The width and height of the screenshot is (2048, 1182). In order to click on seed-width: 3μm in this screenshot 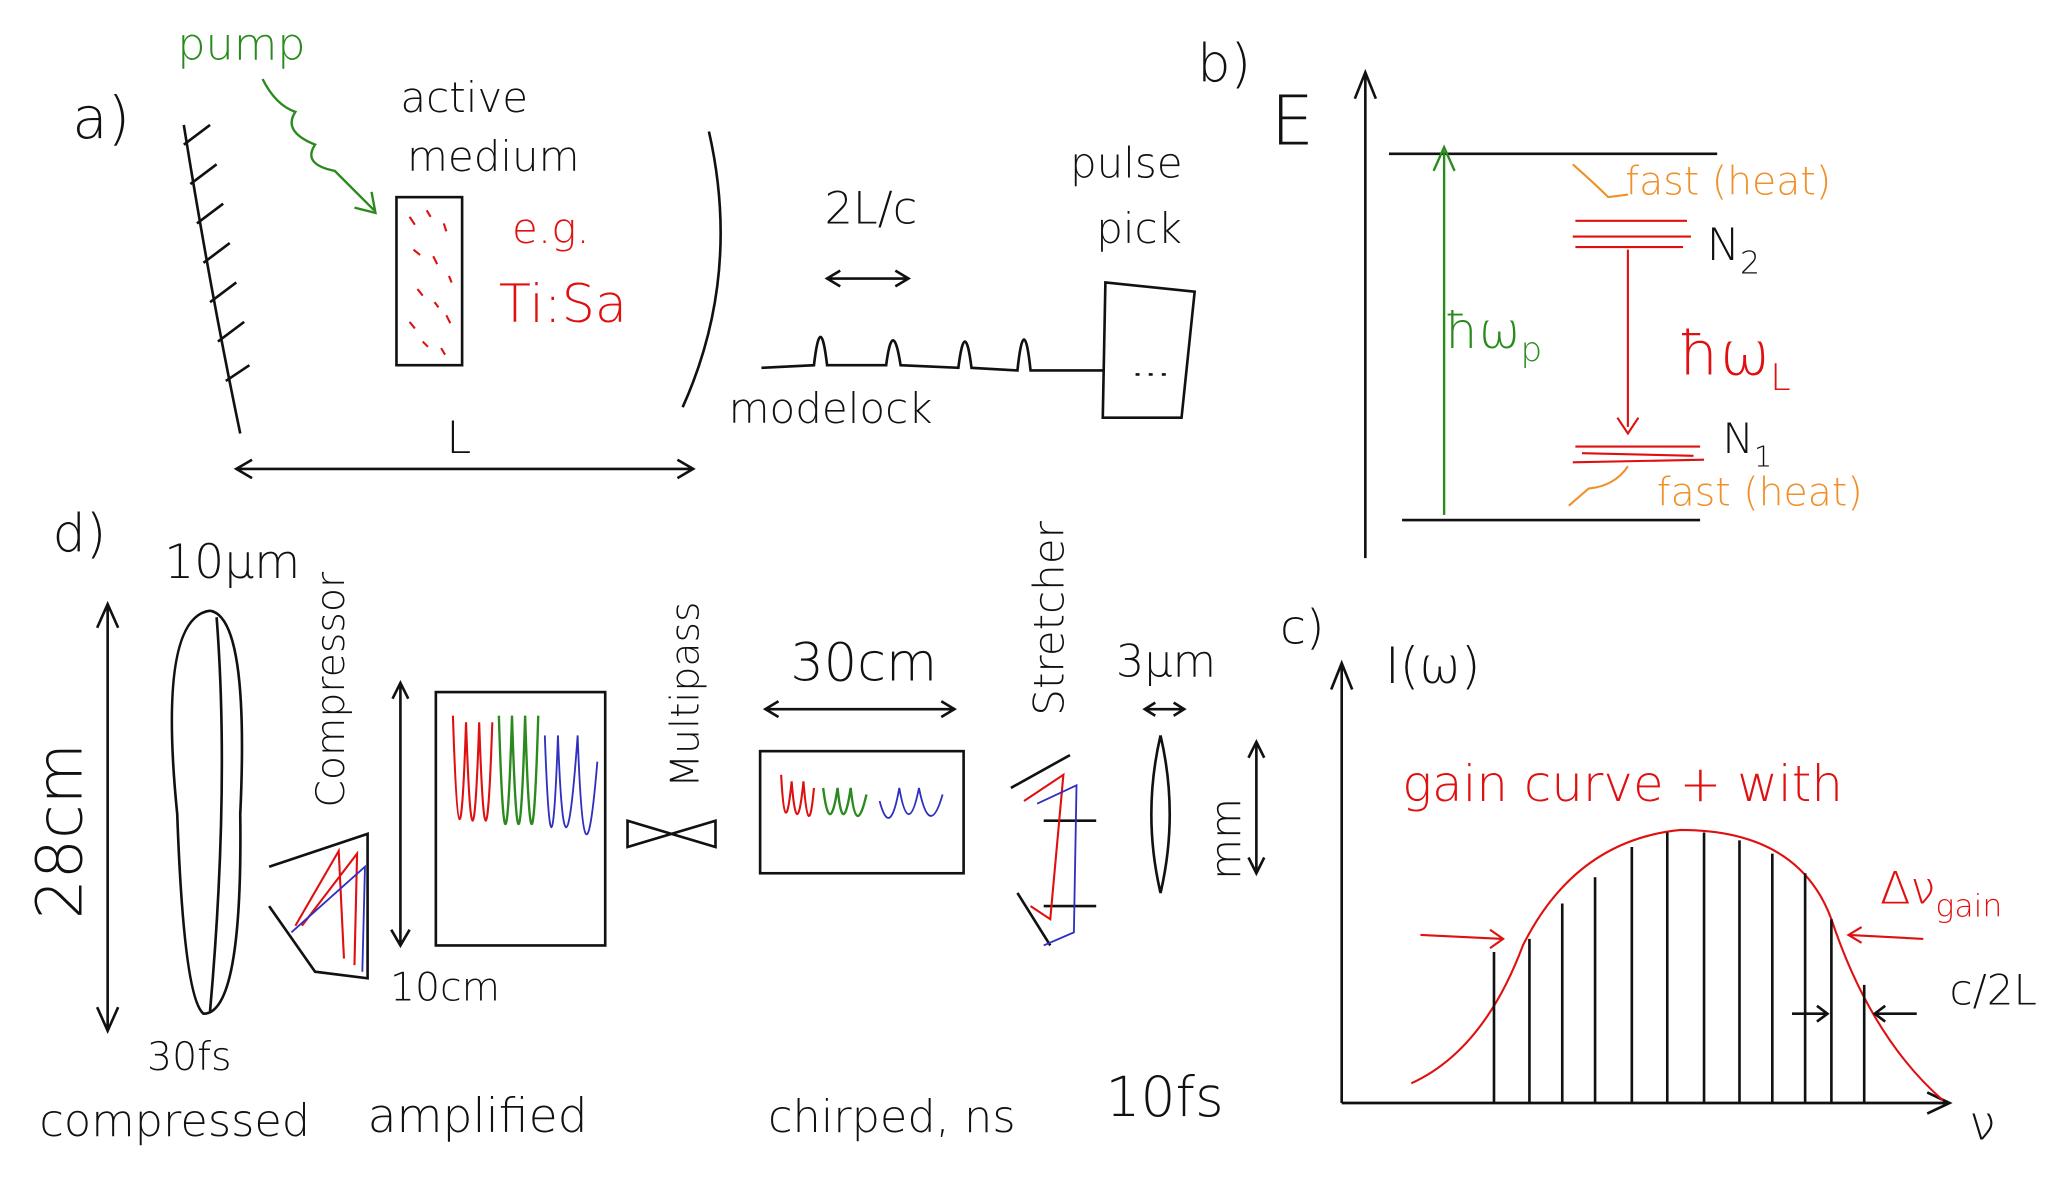, I will do `click(1166, 661)`.